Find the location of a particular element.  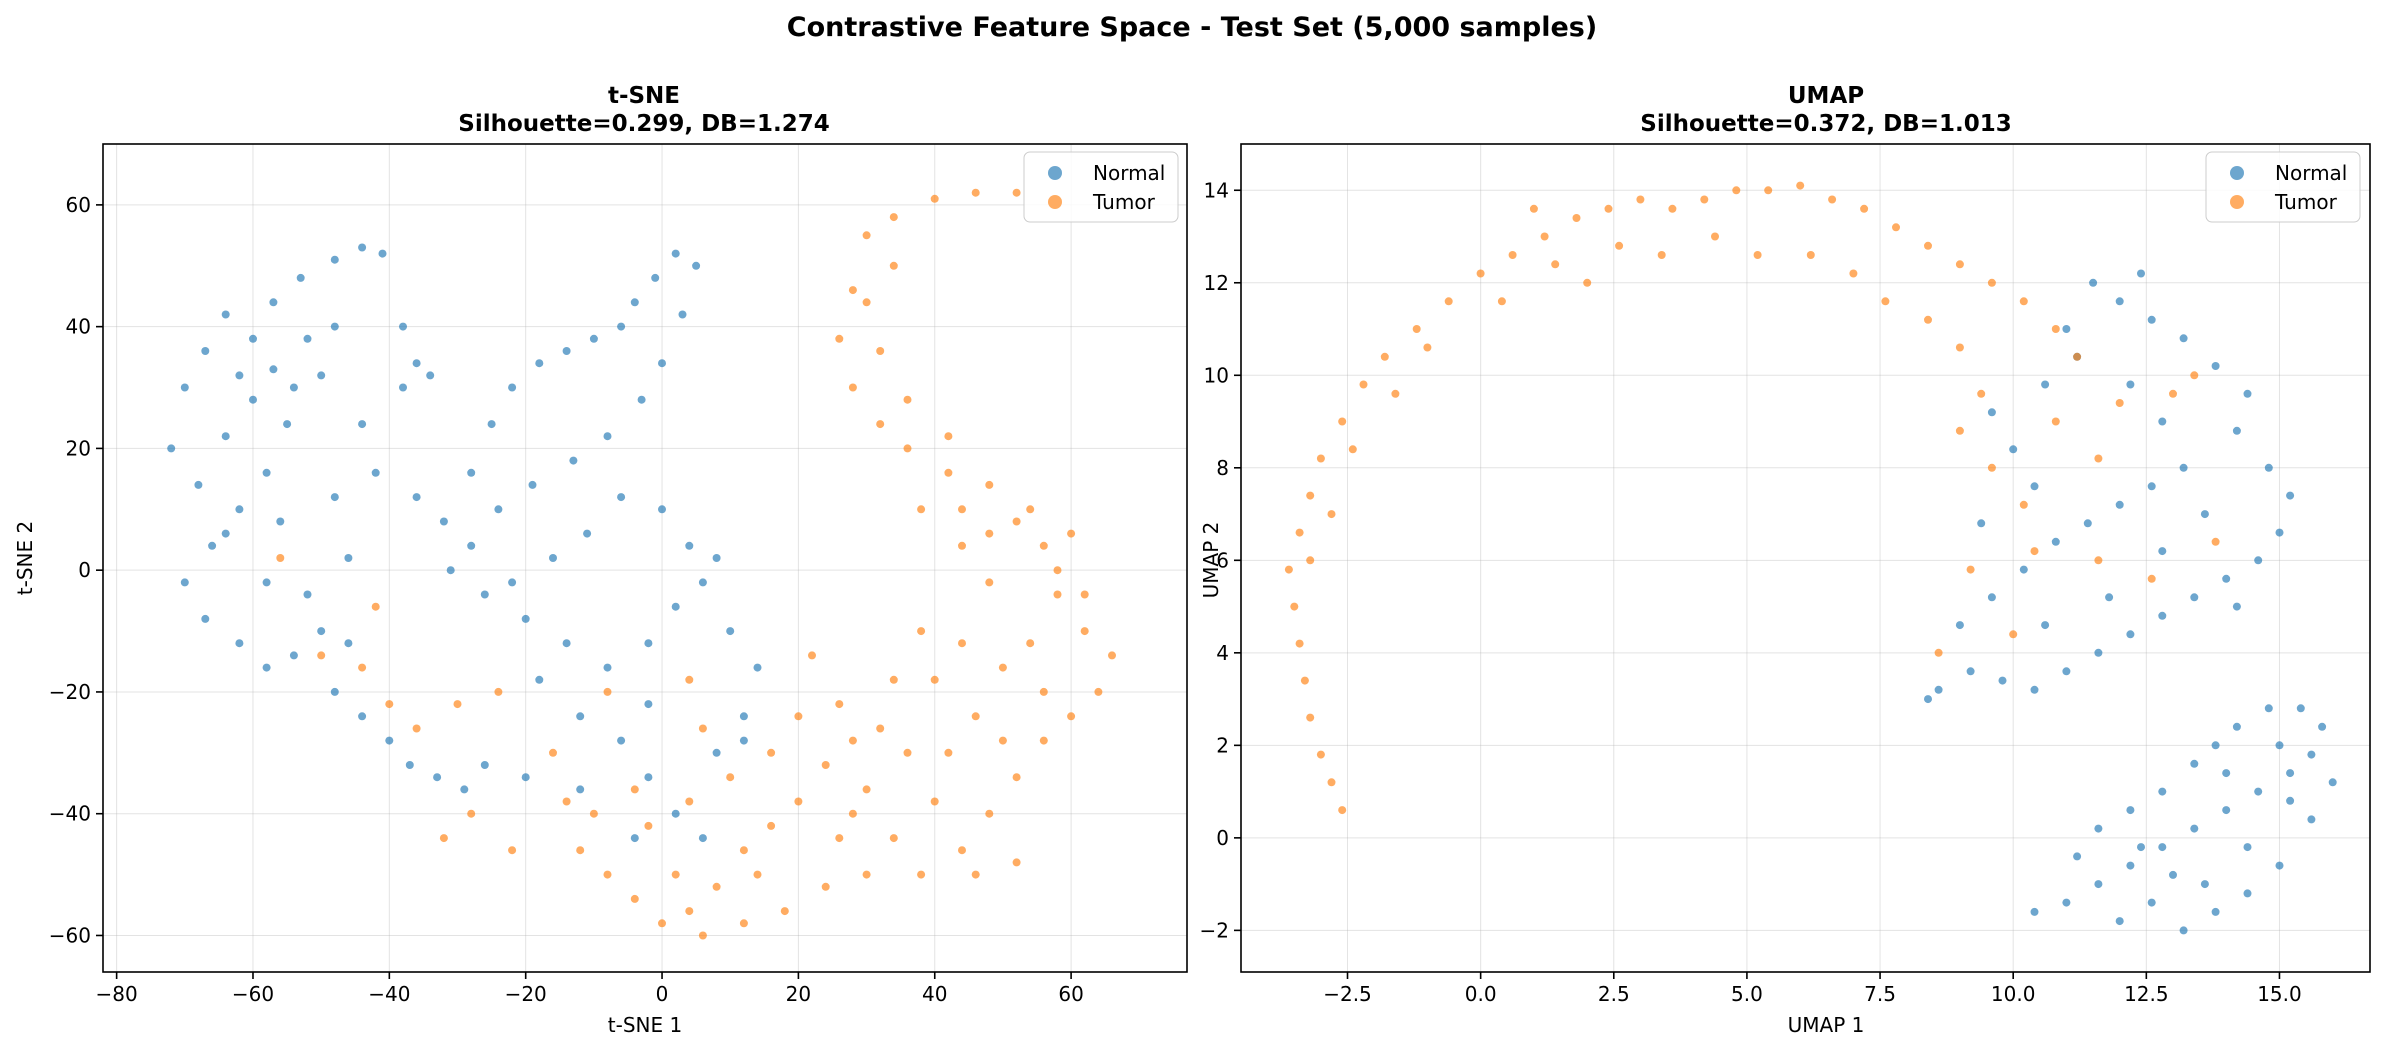

umap-y-tick-label: −2 is located at coordinates (1214, 930).